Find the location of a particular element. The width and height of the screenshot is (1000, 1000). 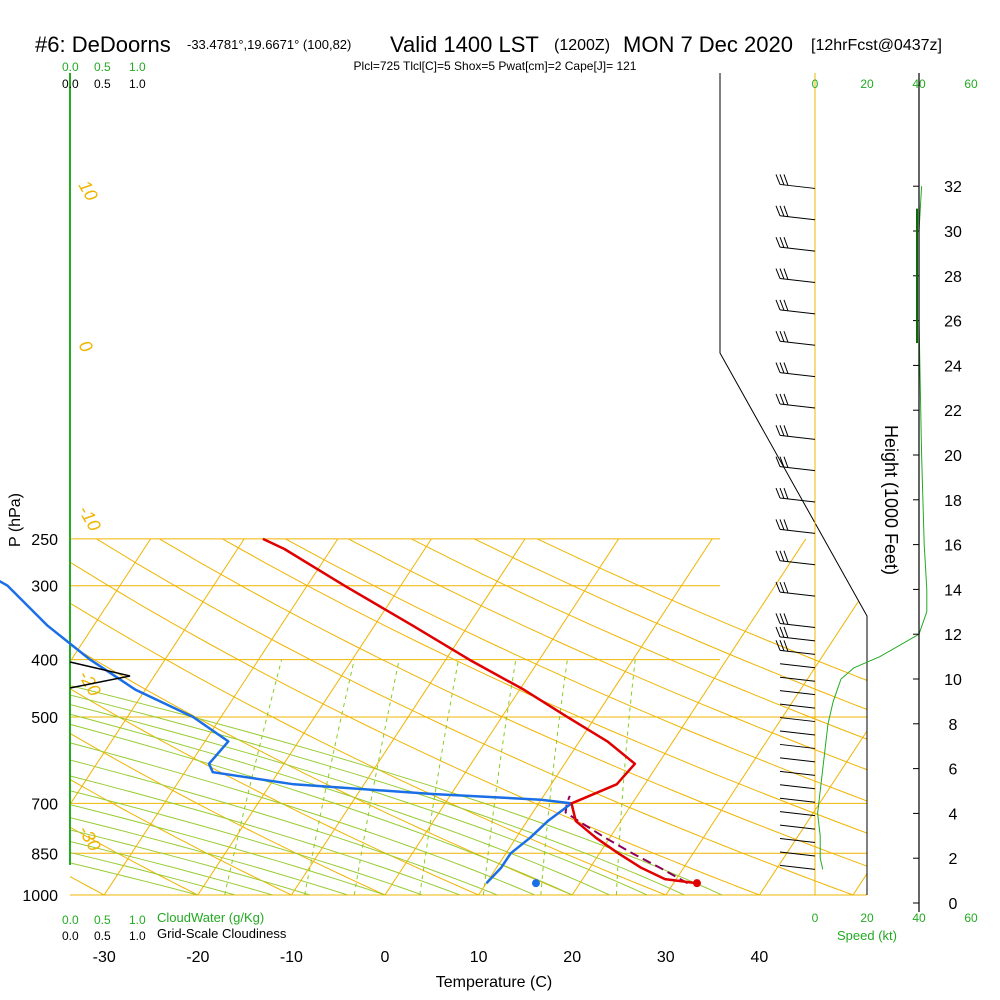

cloudiness-top-tick-0: 0.0 is located at coordinates (70, 84).